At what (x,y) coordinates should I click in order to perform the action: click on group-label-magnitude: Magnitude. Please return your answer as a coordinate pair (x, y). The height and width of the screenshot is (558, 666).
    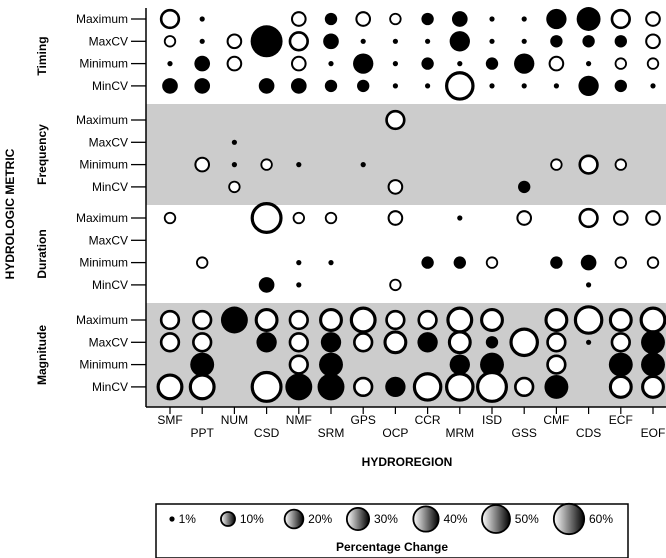
    Looking at the image, I should click on (42, 355).